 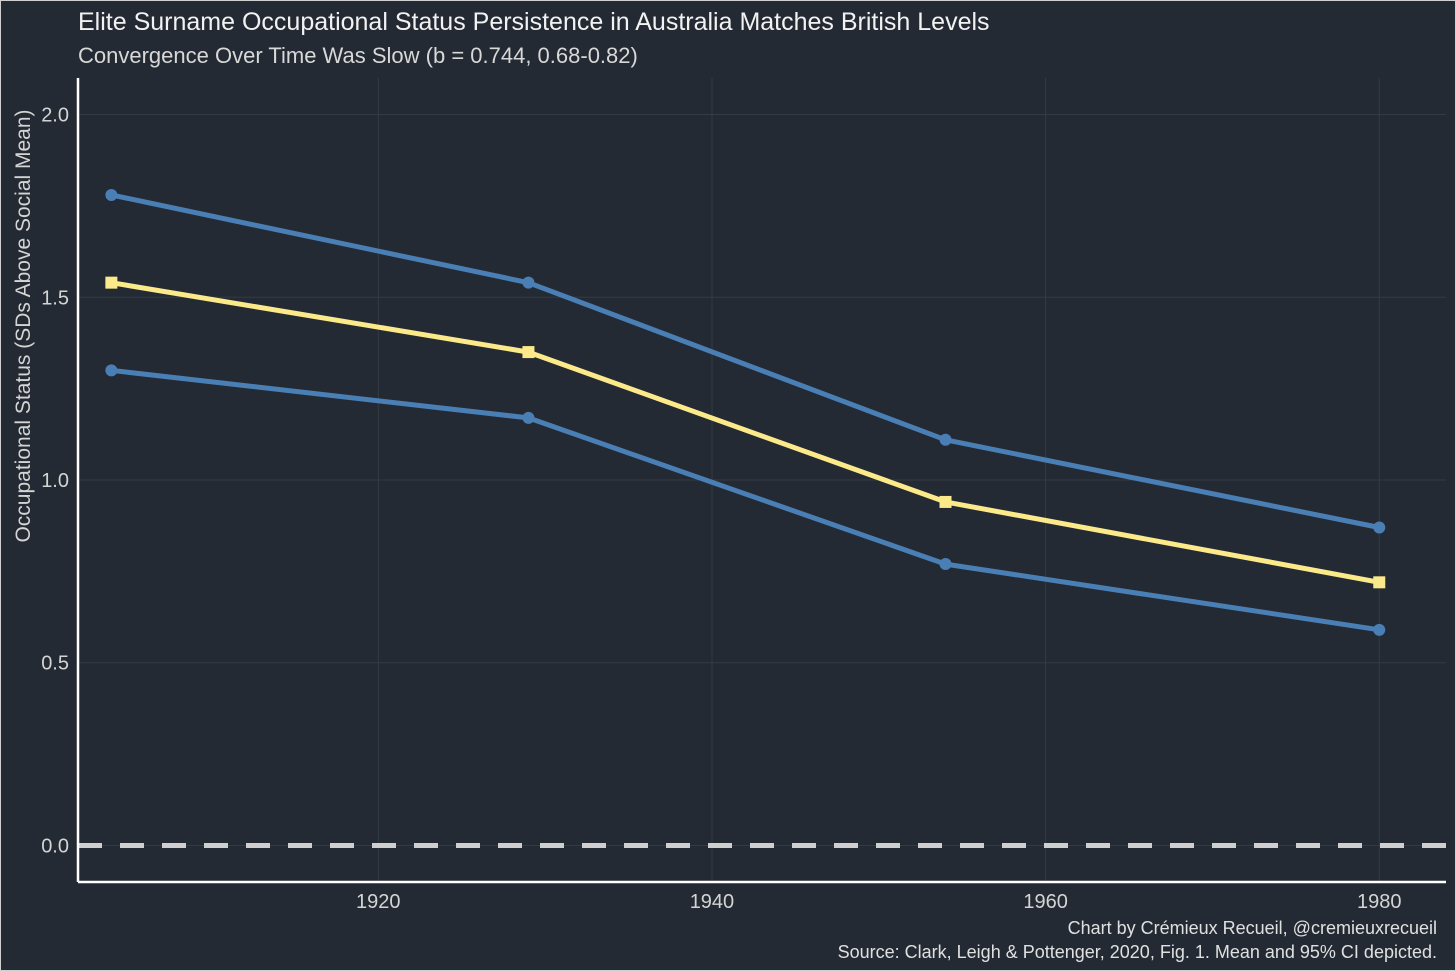 What do you see at coordinates (55, 116) in the screenshot?
I see `y-tick-label: 2.0` at bounding box center [55, 116].